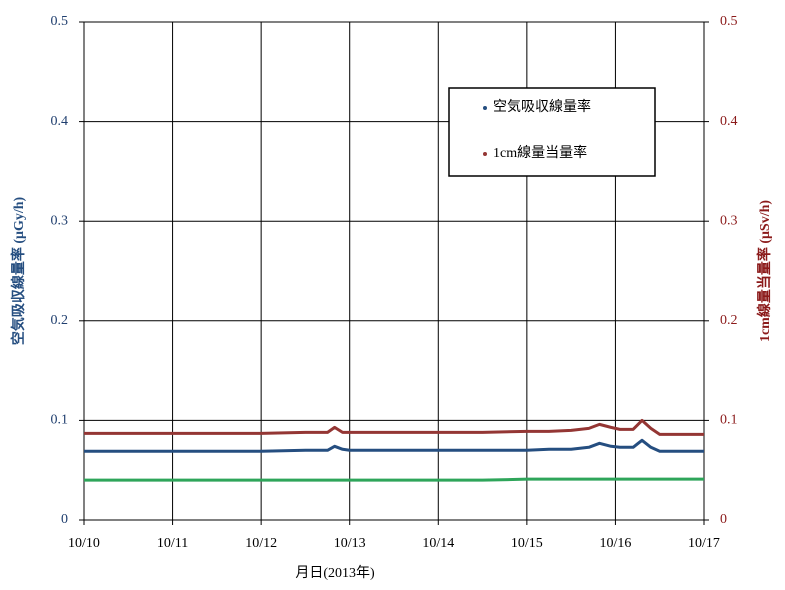  What do you see at coordinates (18, 271) in the screenshot?
I see `y-axis-label: 空気吸収線量率 (μGy/h)` at bounding box center [18, 271].